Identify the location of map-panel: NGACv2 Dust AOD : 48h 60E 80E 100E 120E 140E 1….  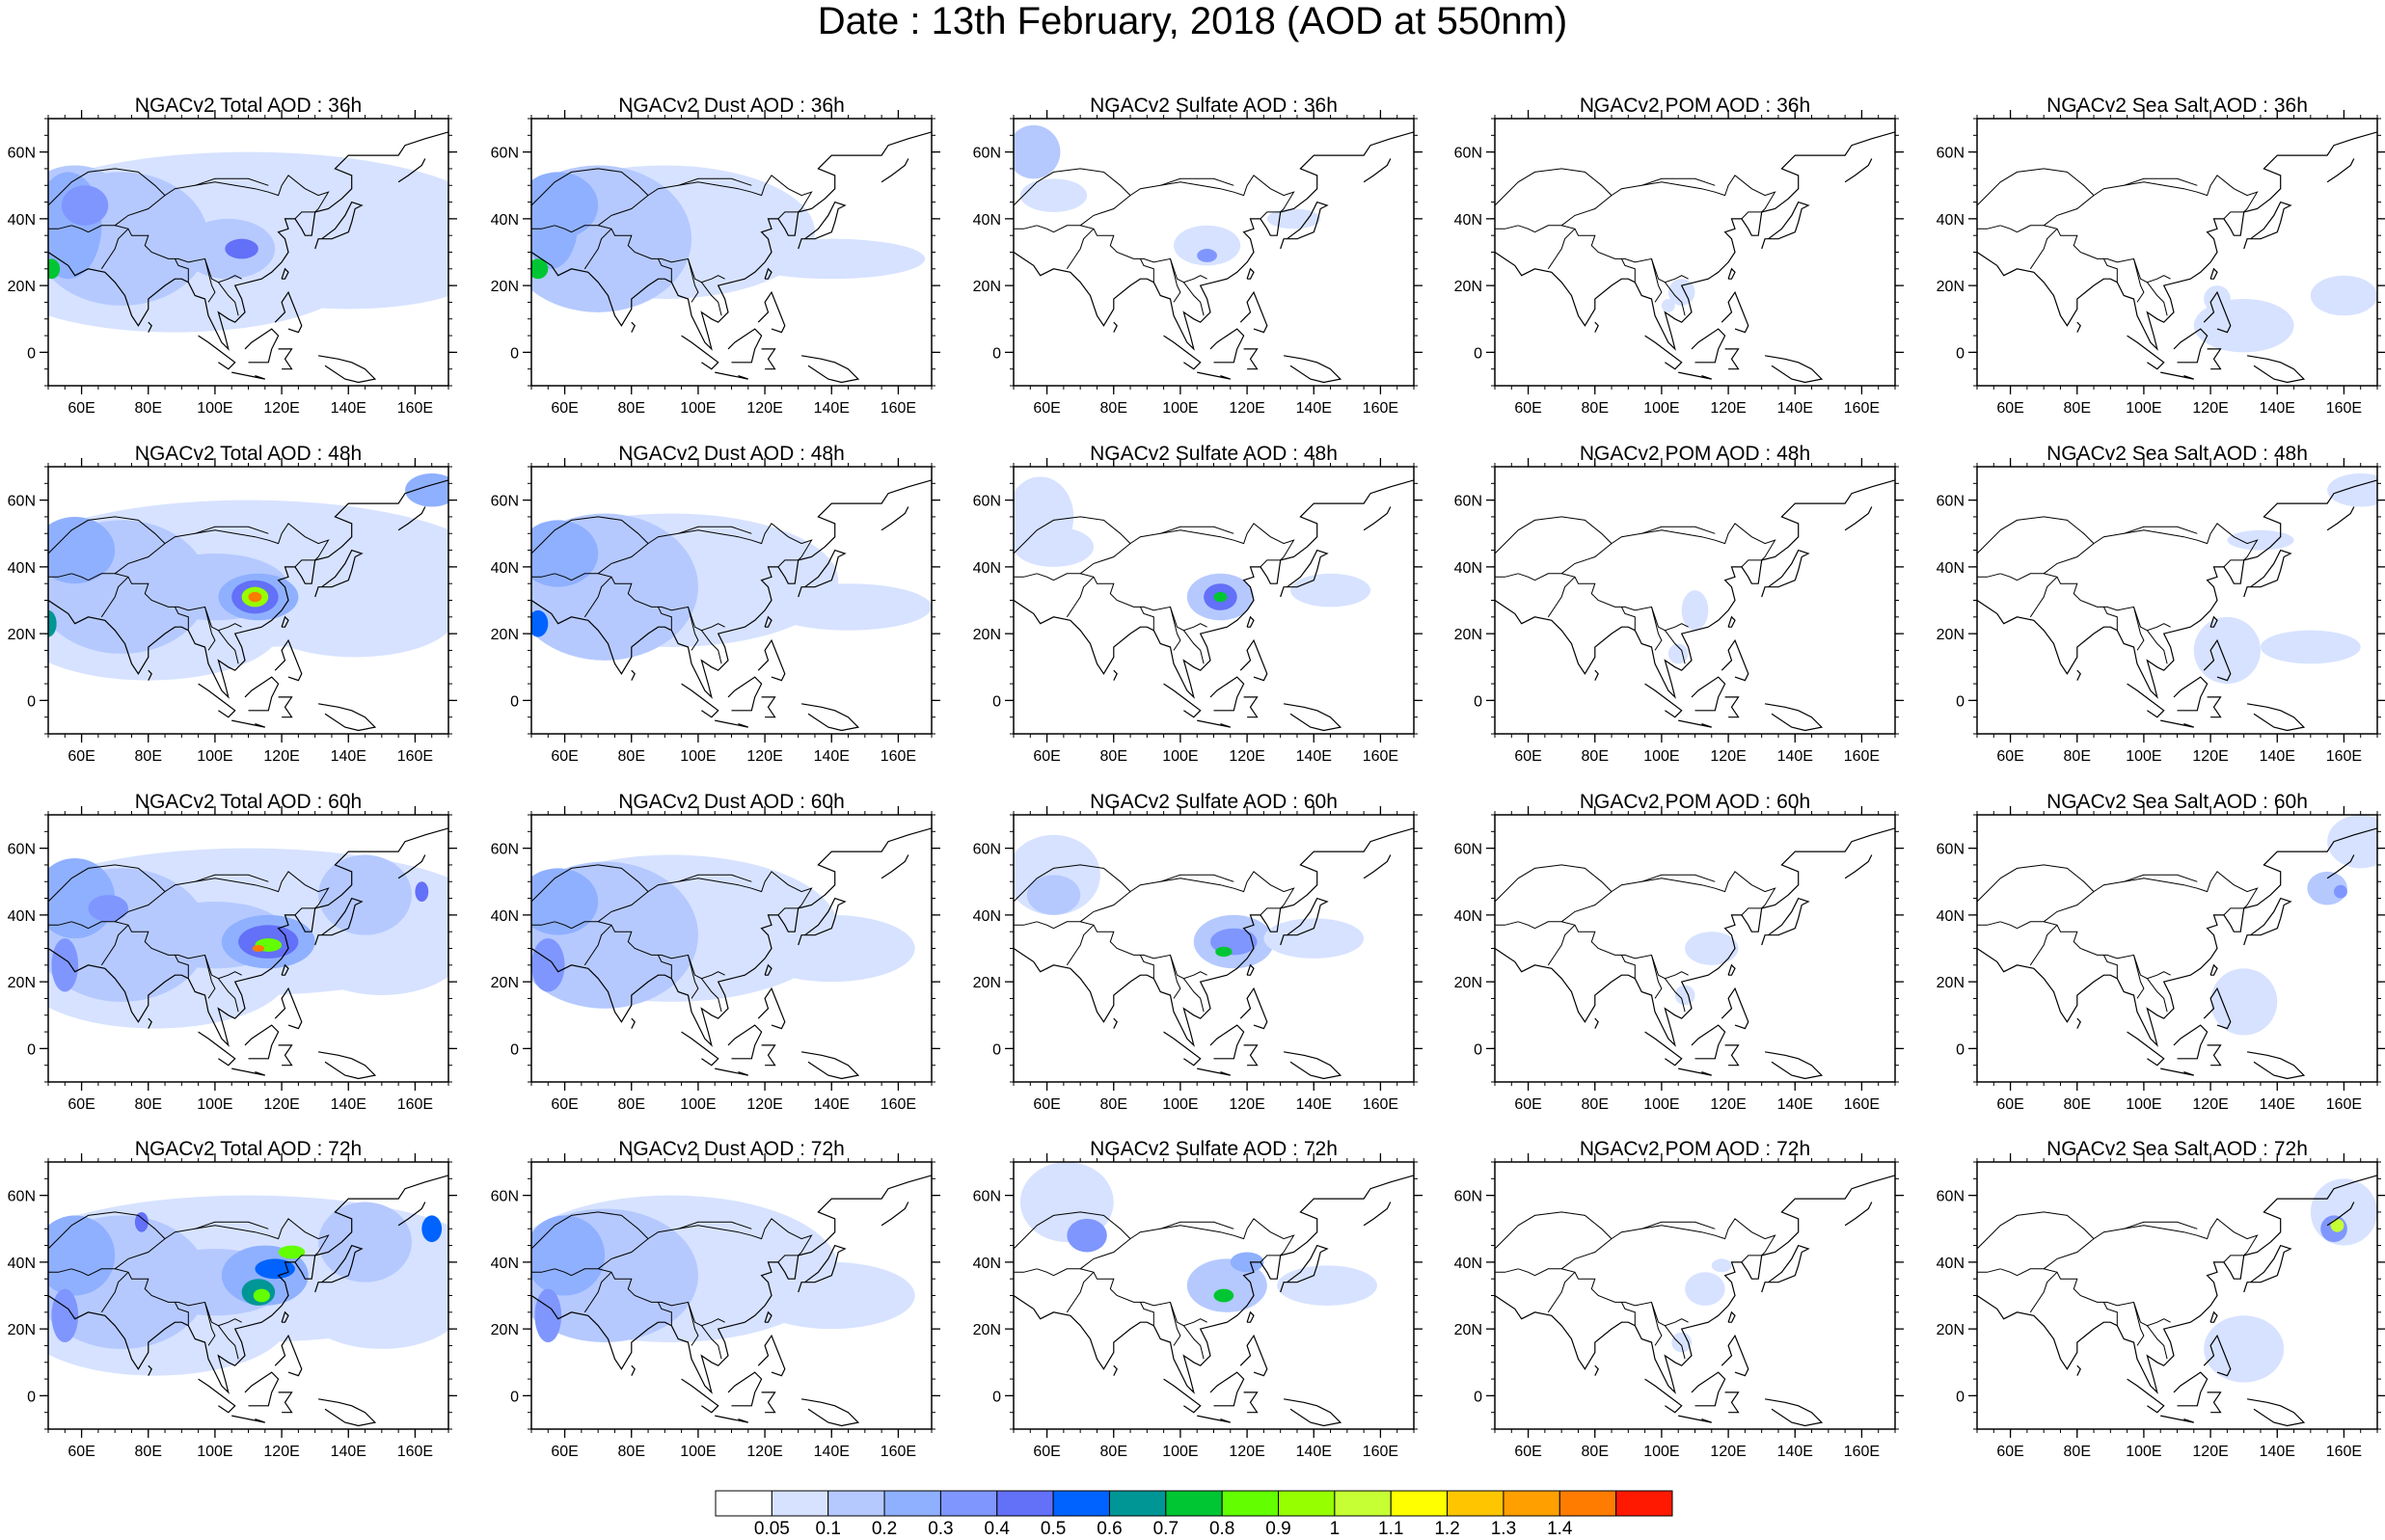
(716, 604).